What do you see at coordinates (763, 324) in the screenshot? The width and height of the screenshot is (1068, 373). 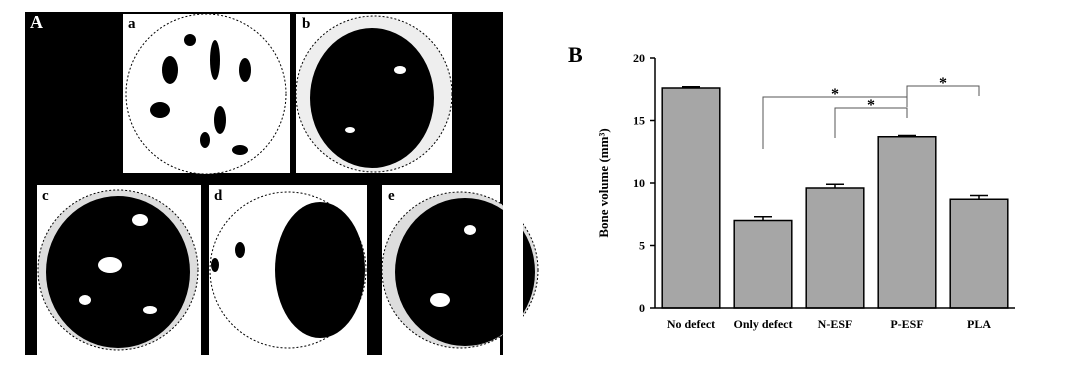 I see `x-tick-label: Only defect` at bounding box center [763, 324].